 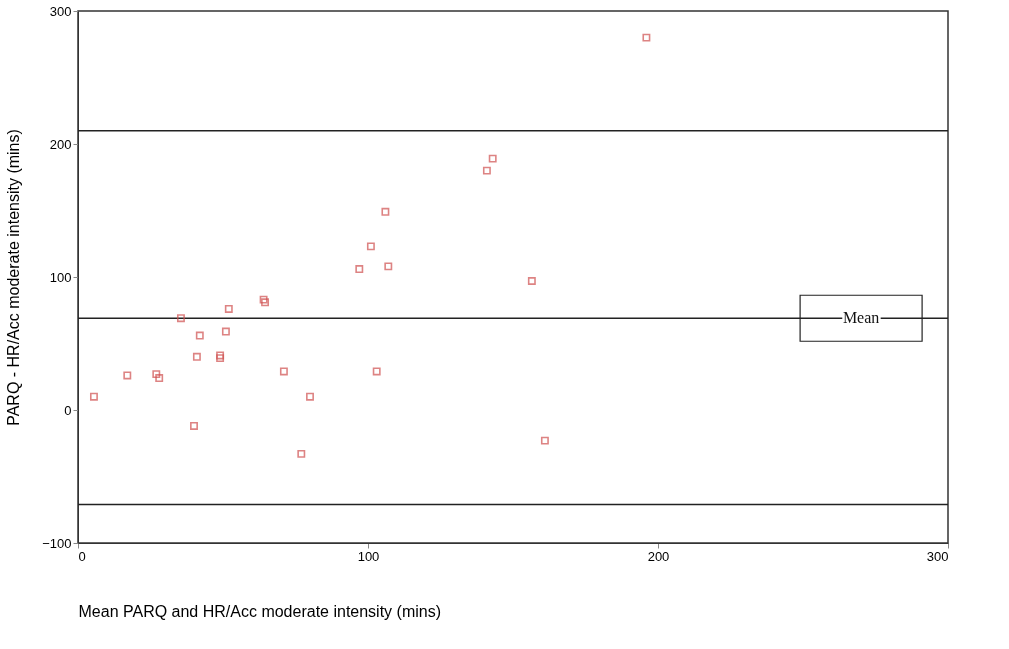 I want to click on x-tick-label: 200, so click(x=658, y=556).